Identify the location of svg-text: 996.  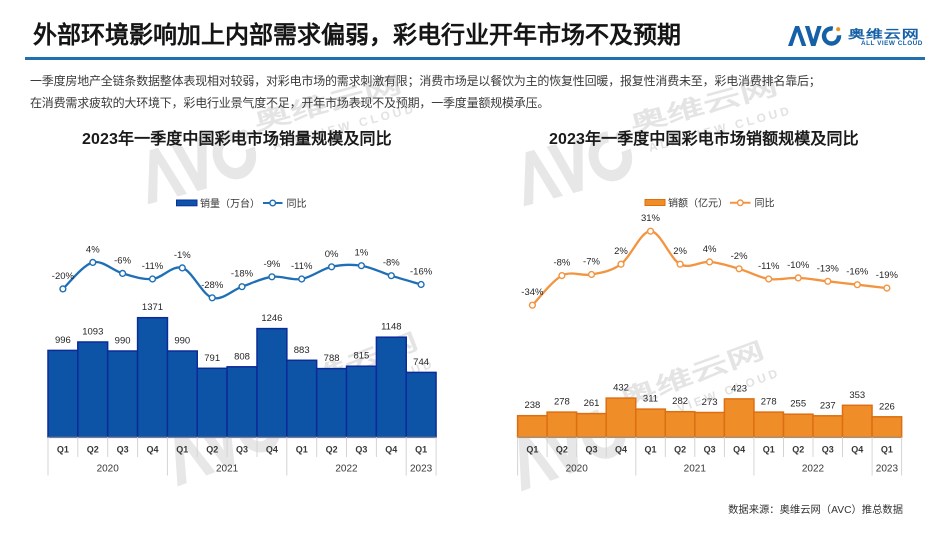
(63, 340).